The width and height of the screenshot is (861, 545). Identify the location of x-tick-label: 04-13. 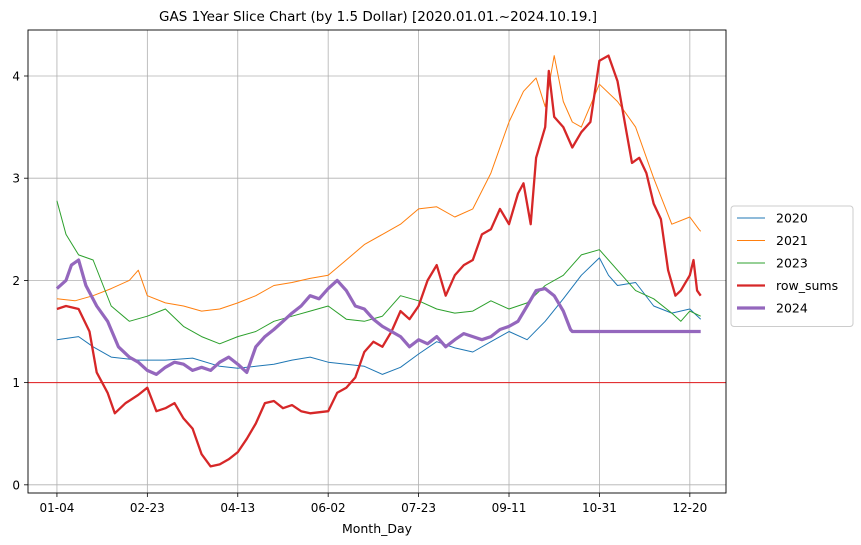
(237, 508).